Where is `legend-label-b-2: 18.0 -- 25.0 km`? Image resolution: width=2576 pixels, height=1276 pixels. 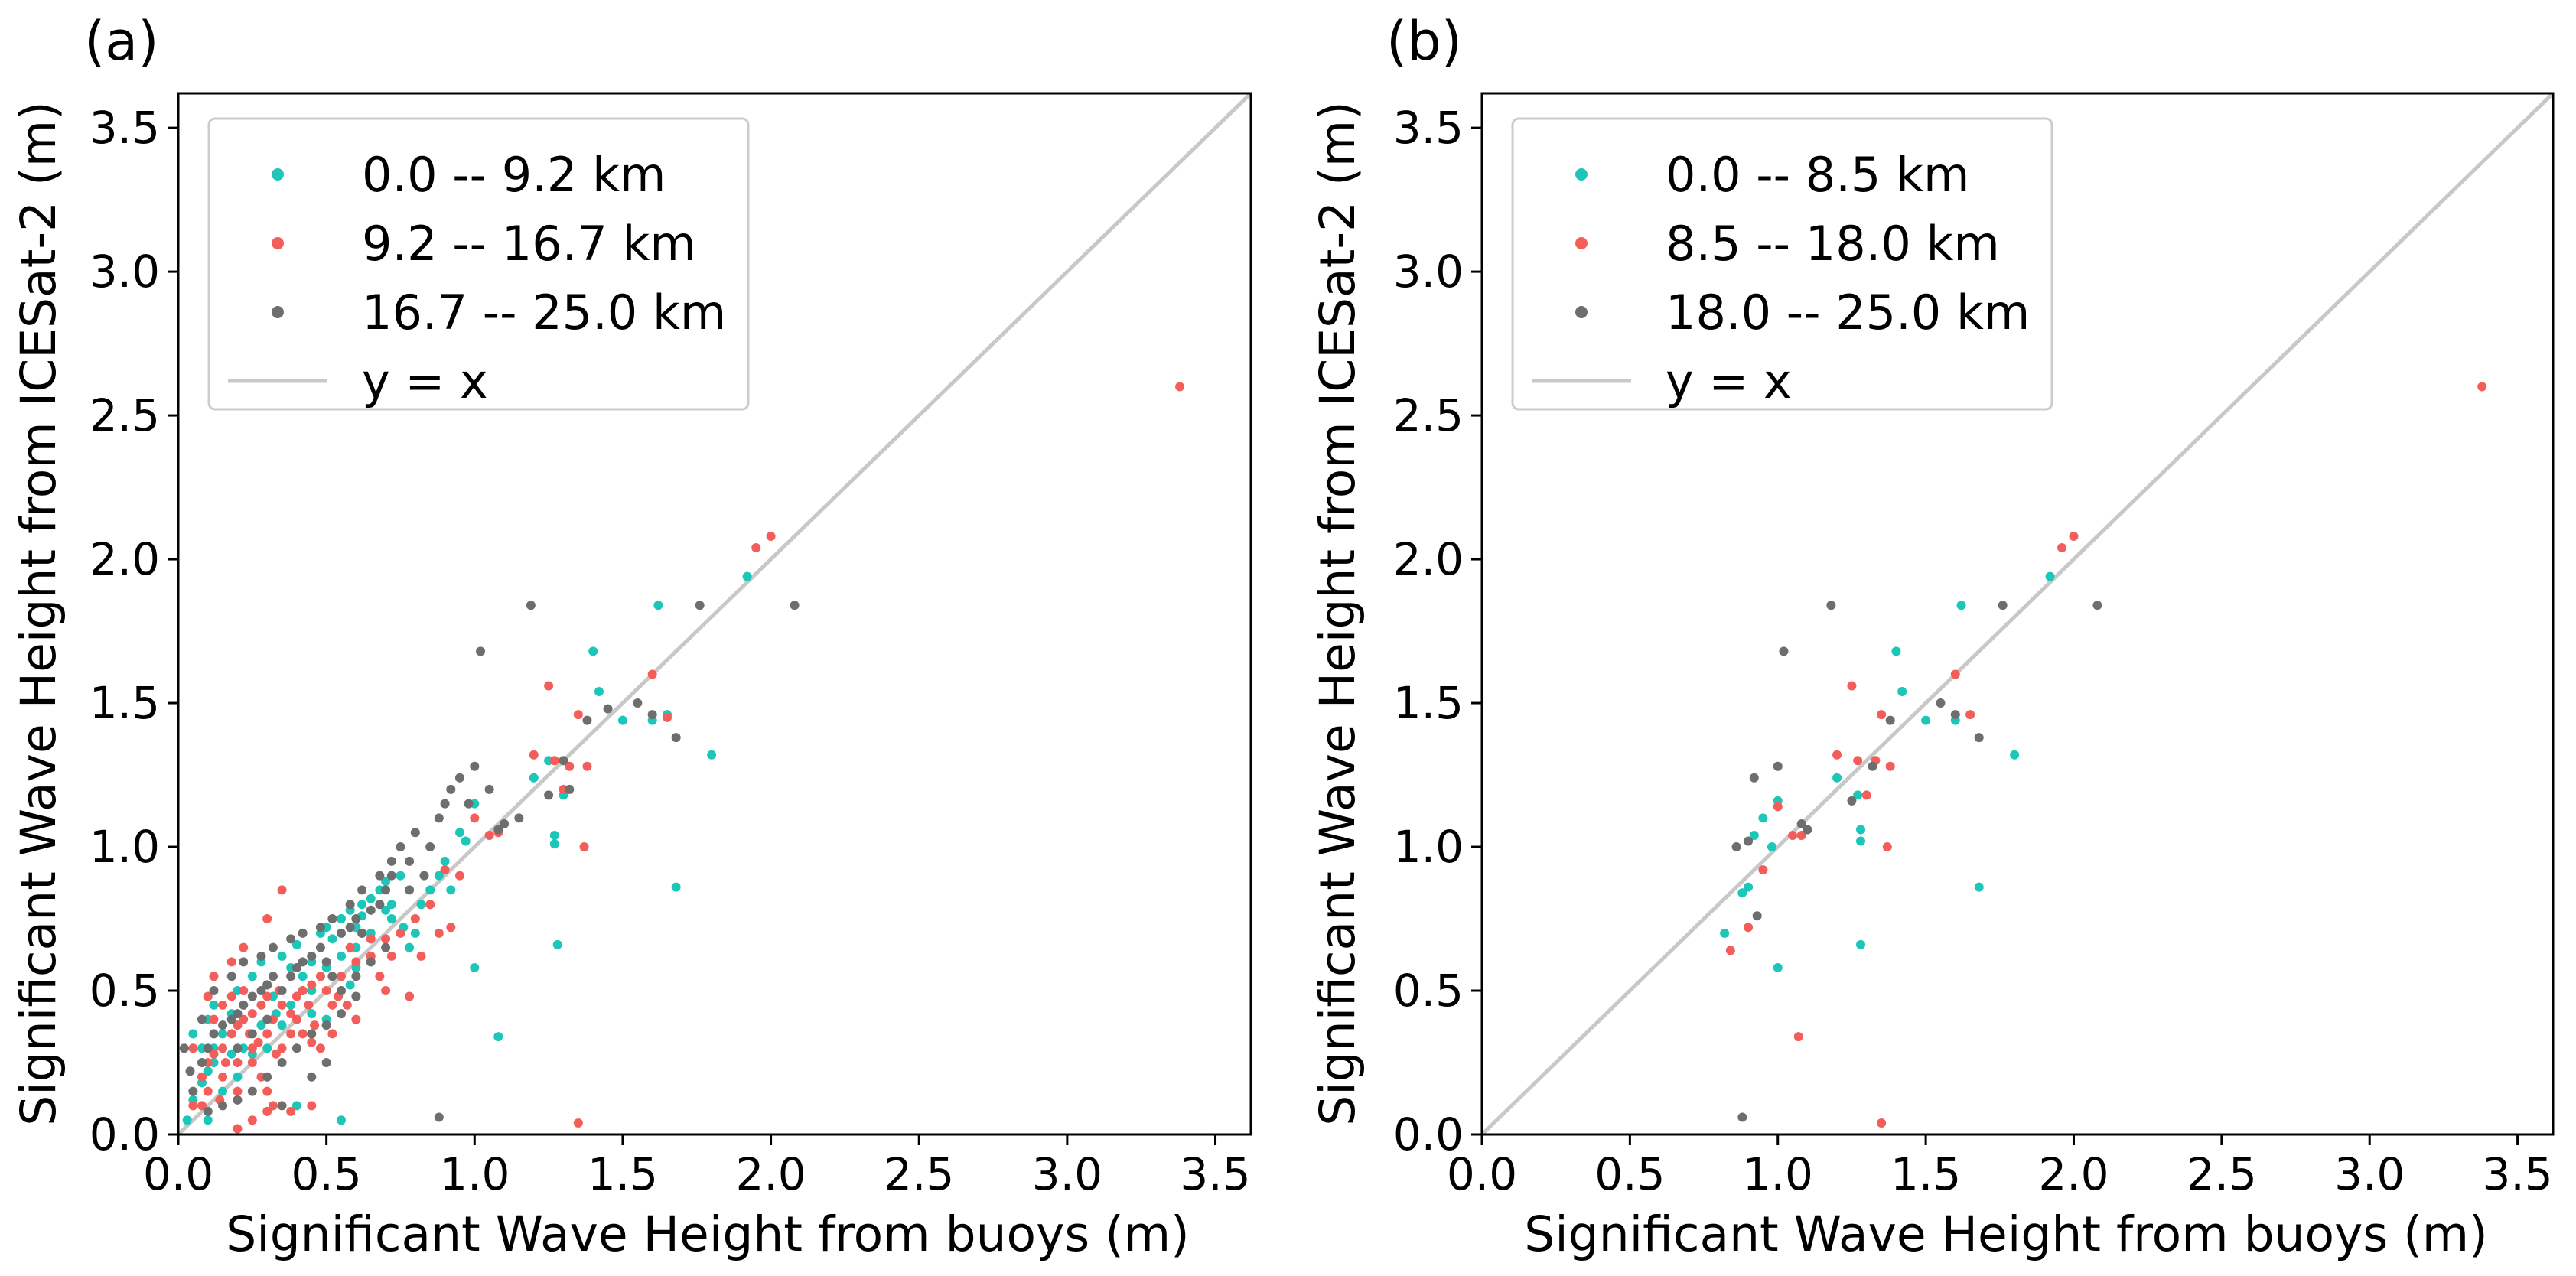
legend-label-b-2: 18.0 -- 25.0 km is located at coordinates (1848, 312).